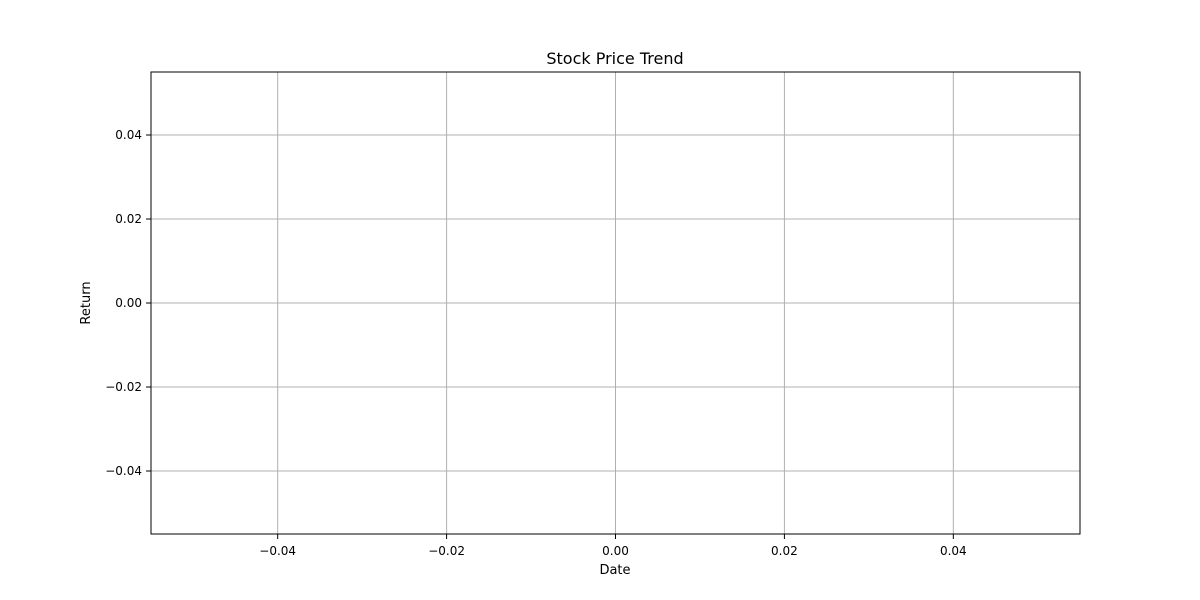 The image size is (1200, 600). Describe the element at coordinates (128, 219) in the screenshot. I see `y-tick-label: 0.02` at that location.